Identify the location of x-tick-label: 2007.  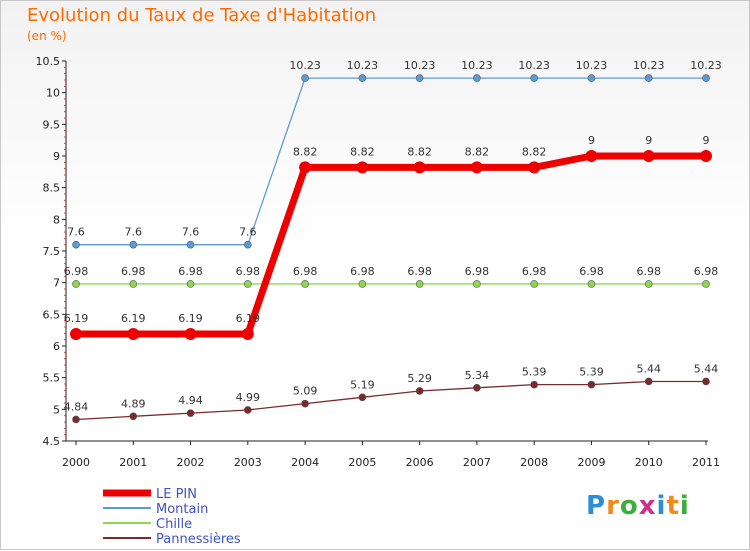
(477, 462).